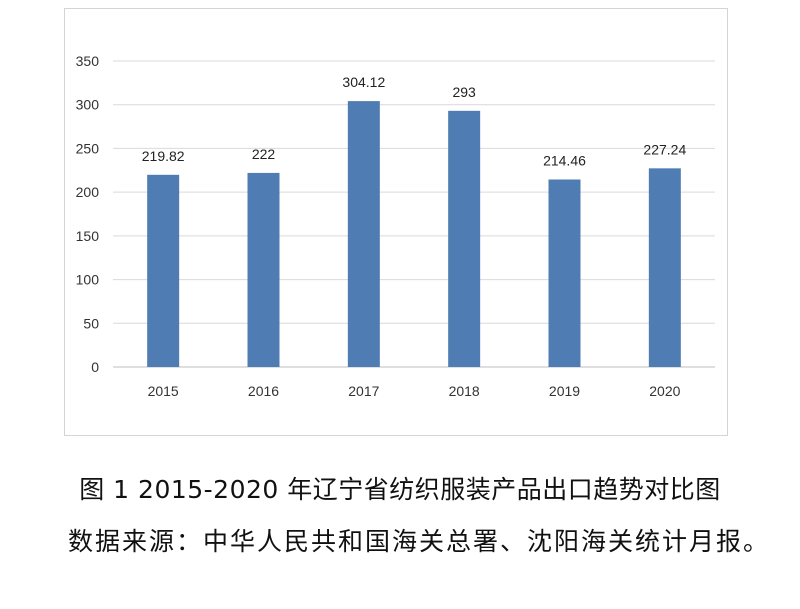 The image size is (800, 609). Describe the element at coordinates (363, 391) in the screenshot. I see `x-tick-label-2017: 2017` at that location.